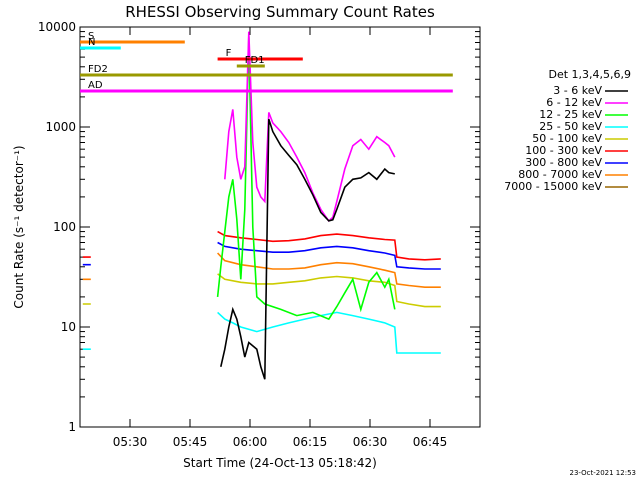 This screenshot has height=480, width=640. I want to click on x-tick-label: 06:30, so click(370, 442).